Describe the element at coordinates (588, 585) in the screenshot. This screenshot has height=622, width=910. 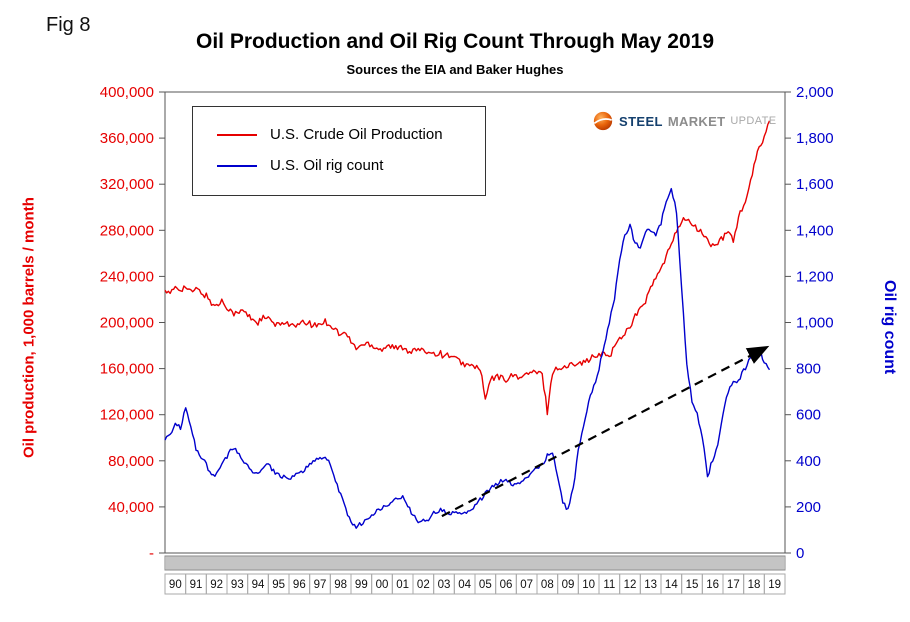
I see `x-axis-year-label: 10` at that location.